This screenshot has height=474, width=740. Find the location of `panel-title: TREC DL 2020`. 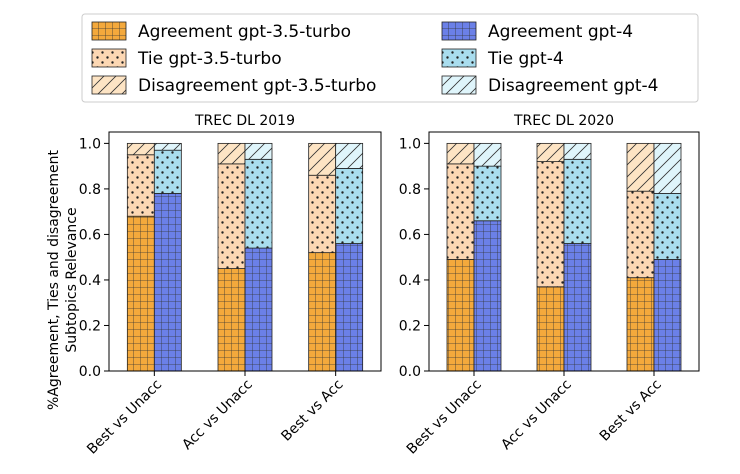

panel-title: TREC DL 2020 is located at coordinates (563, 121).